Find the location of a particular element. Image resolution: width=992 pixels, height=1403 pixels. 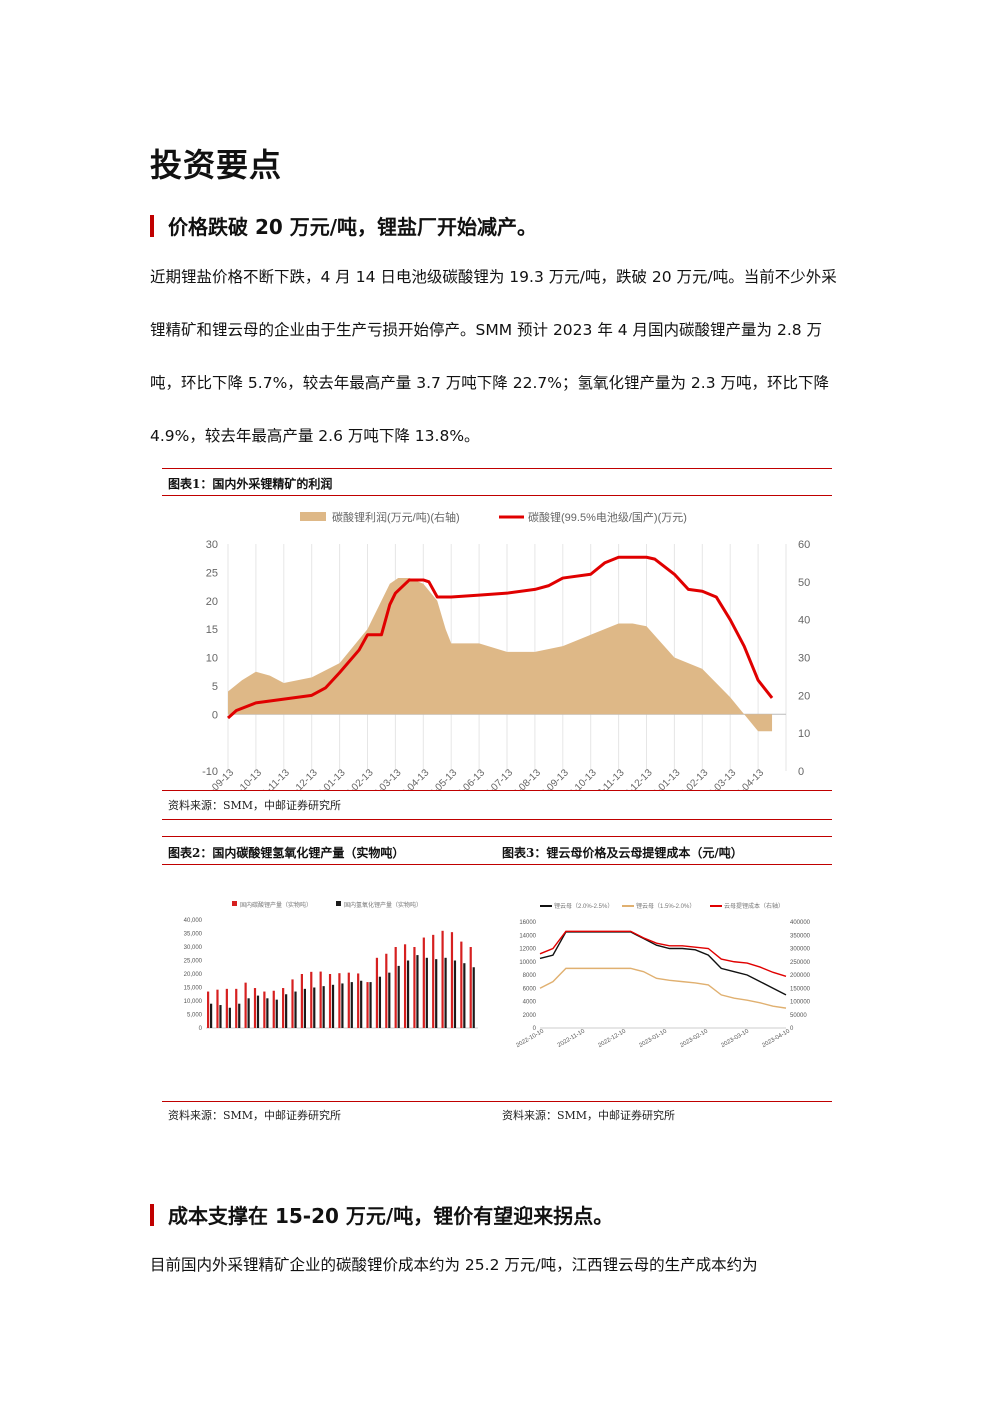

right-axis-tick: 10 is located at coordinates (804, 734).